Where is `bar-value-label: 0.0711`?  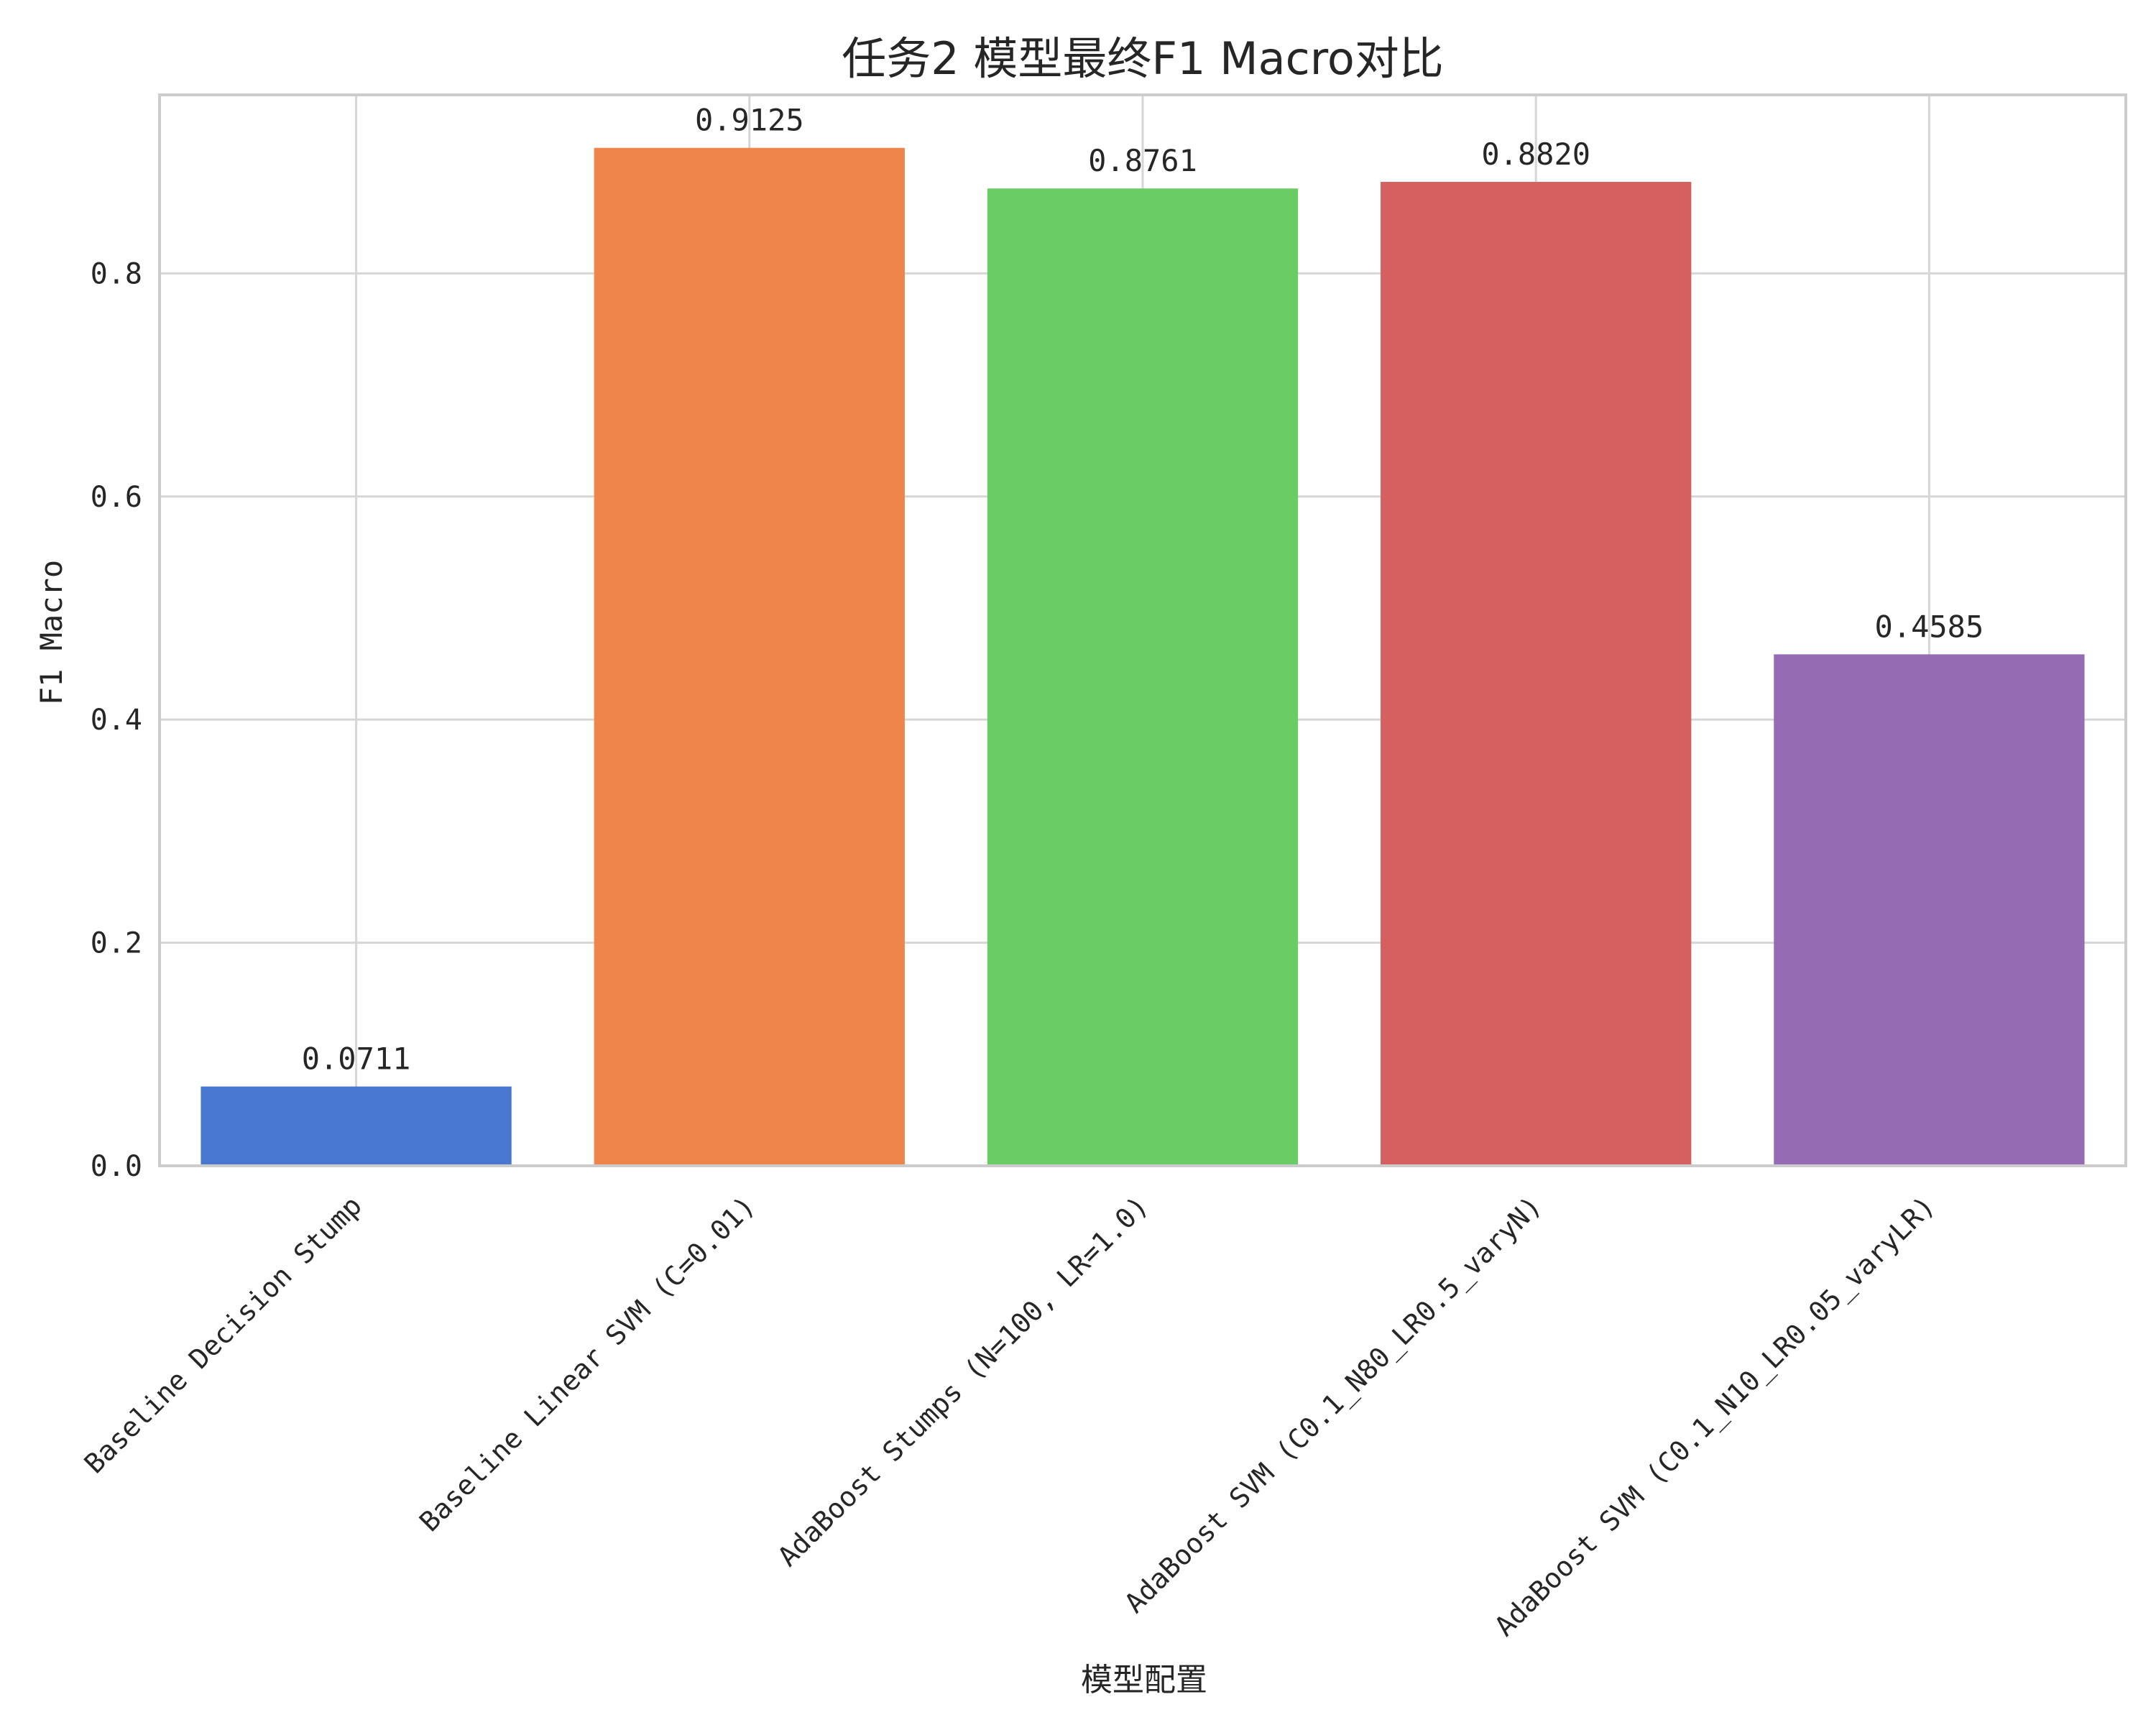 bar-value-label: 0.0711 is located at coordinates (356, 1059).